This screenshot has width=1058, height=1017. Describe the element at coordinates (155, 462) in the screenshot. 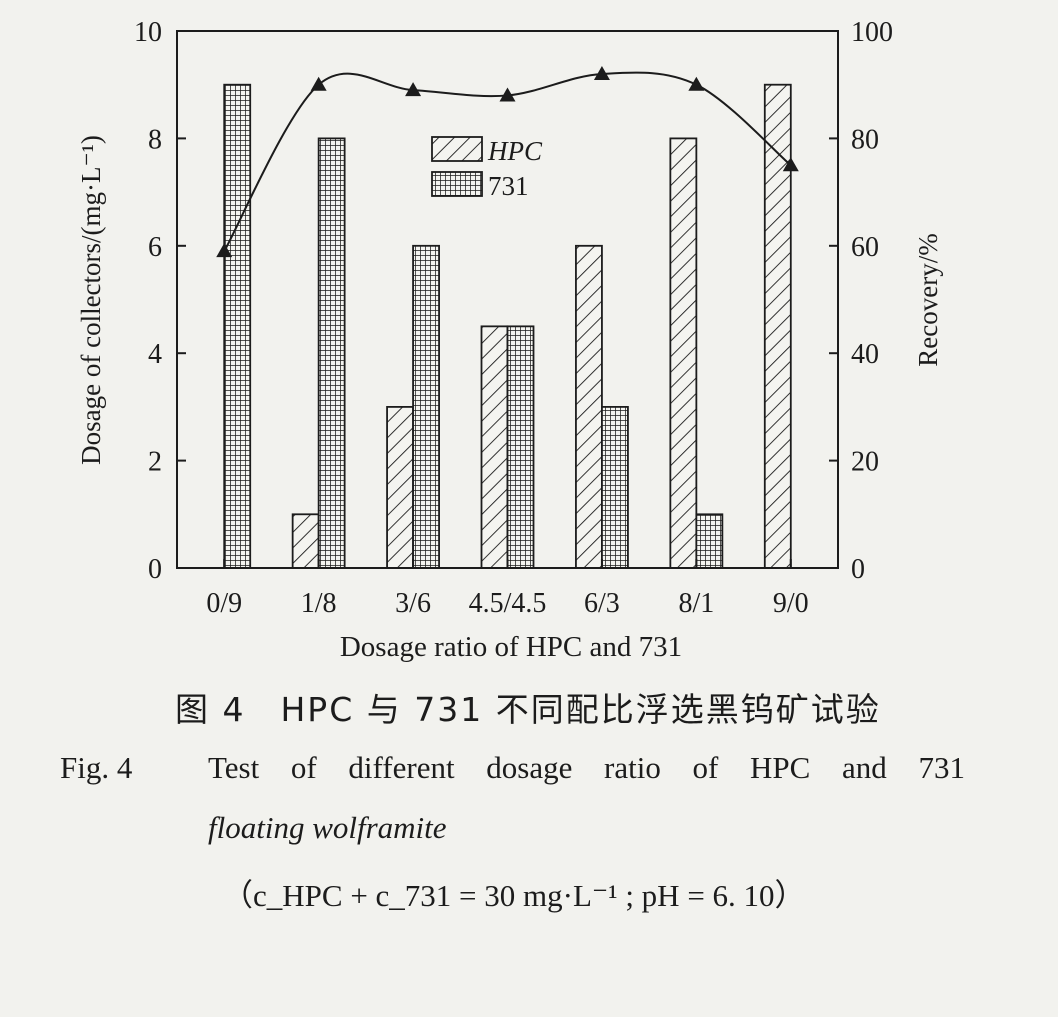

I see `y-tick-label: 2` at that location.